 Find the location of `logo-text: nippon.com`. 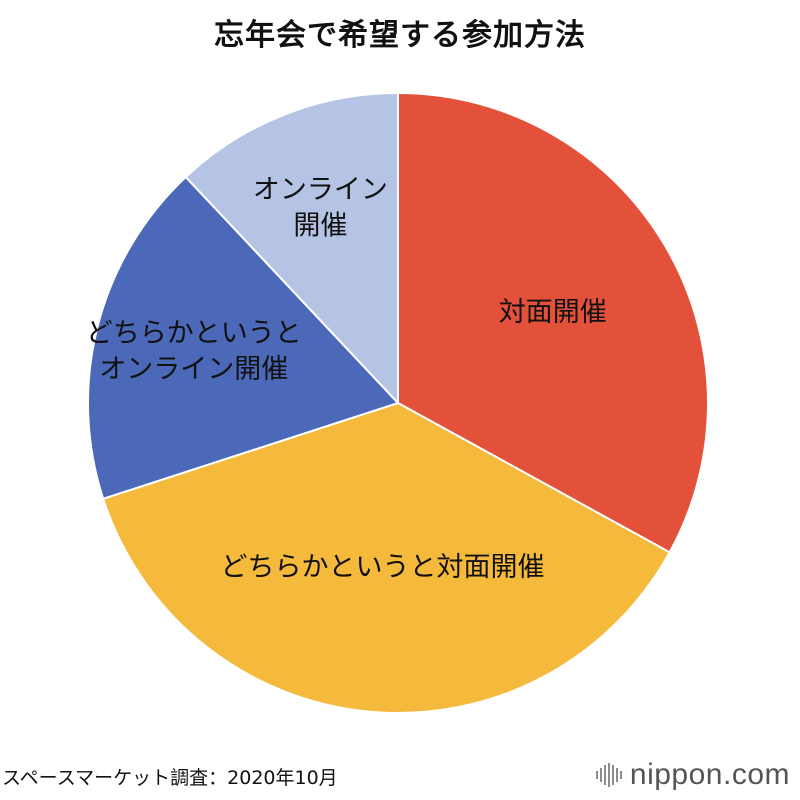

logo-text: nippon.com is located at coordinates (709, 774).